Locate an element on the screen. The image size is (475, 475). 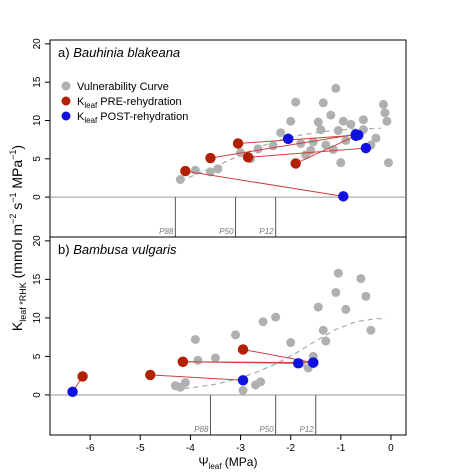
x-tick-label: -1 is located at coordinates (340, 448).